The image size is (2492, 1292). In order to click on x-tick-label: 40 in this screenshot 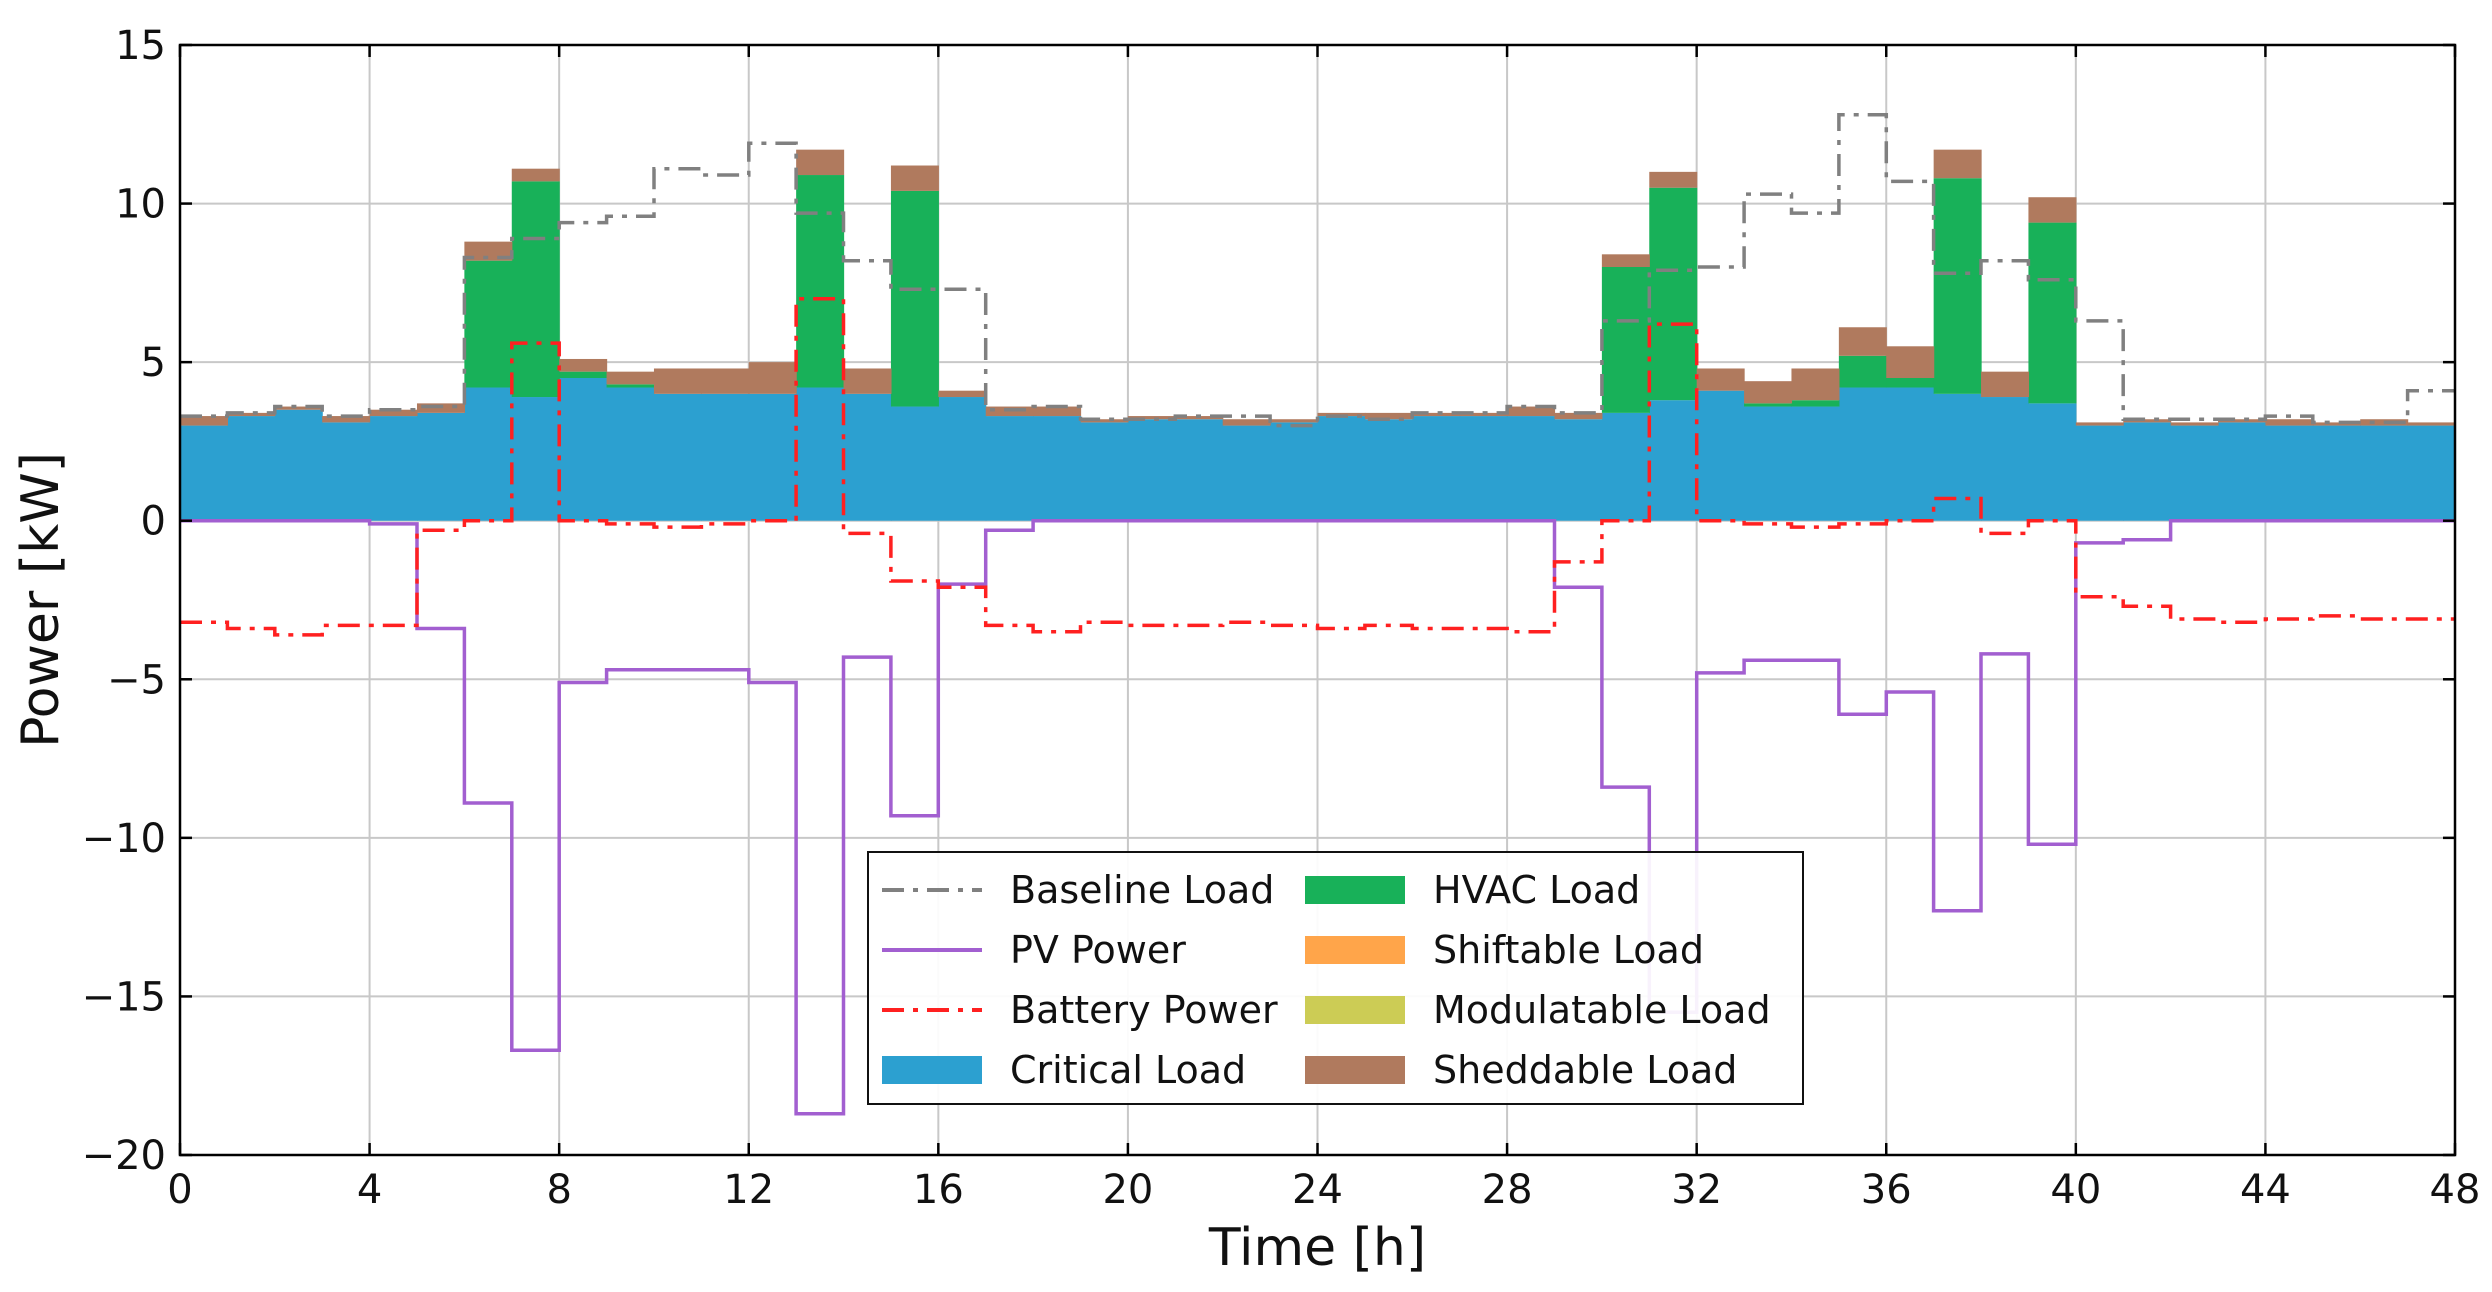, I will do `click(2075, 1190)`.